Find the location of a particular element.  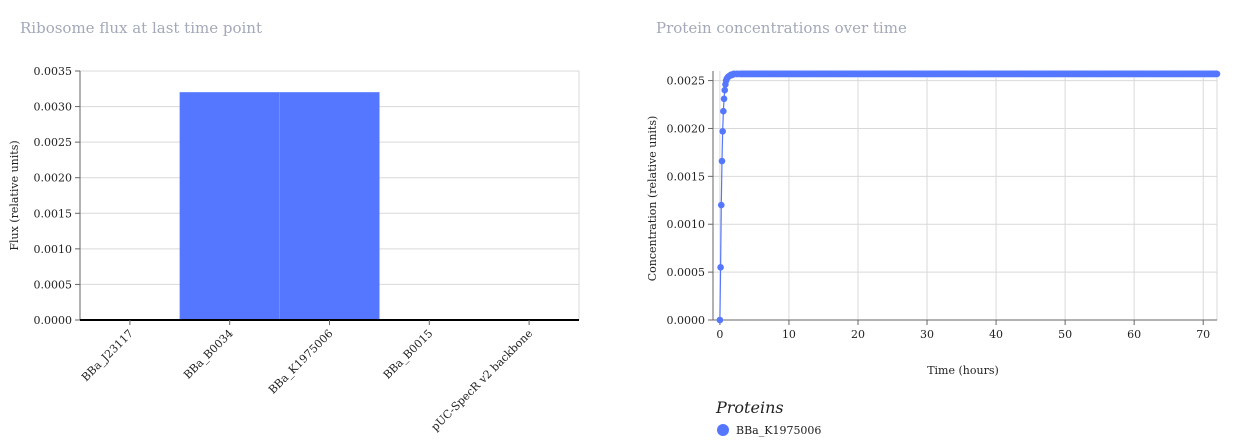

scatter-ytick-label: 0.0025 is located at coordinates (686, 81).